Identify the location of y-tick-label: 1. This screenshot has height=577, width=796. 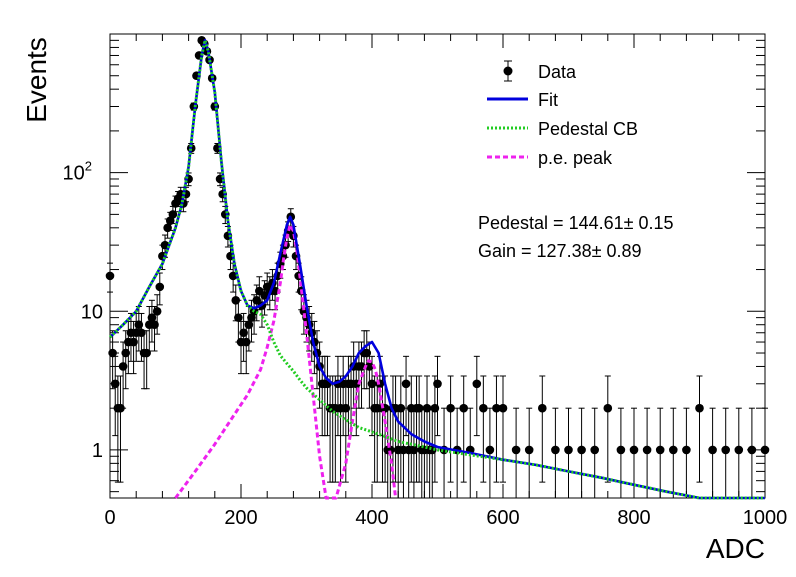
(97, 451).